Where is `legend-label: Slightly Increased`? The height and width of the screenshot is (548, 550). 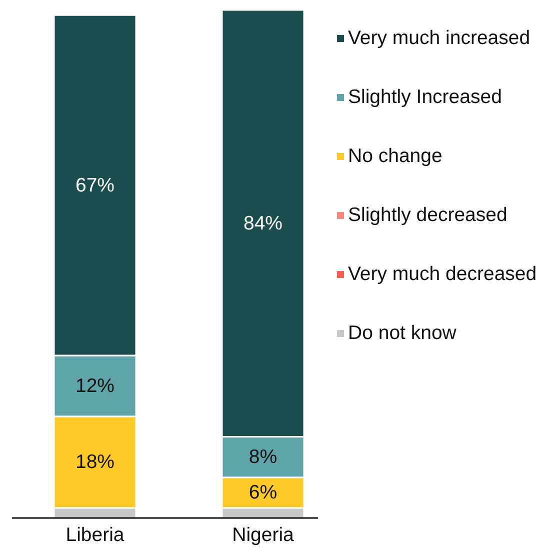
legend-label: Slightly Increased is located at coordinates (425, 97).